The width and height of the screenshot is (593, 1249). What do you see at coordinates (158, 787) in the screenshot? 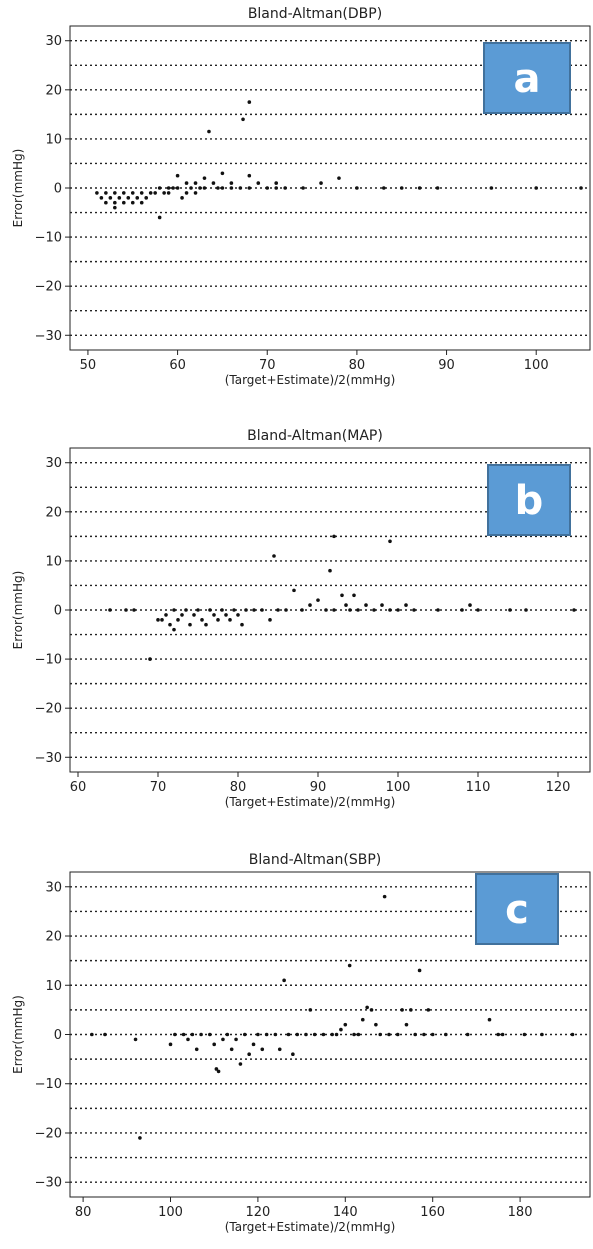
I see `x-tick-label: 70` at bounding box center [158, 787].